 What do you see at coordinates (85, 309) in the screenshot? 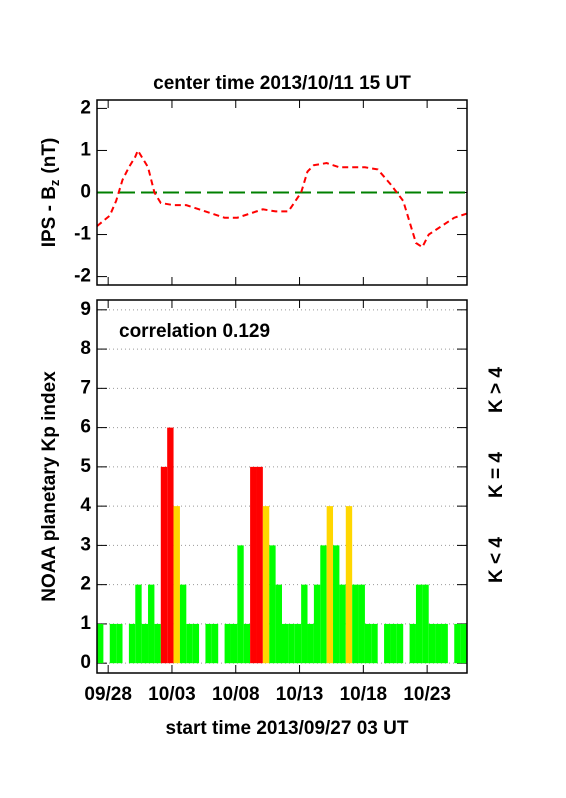
I see `y-tick-label: 9` at bounding box center [85, 309].